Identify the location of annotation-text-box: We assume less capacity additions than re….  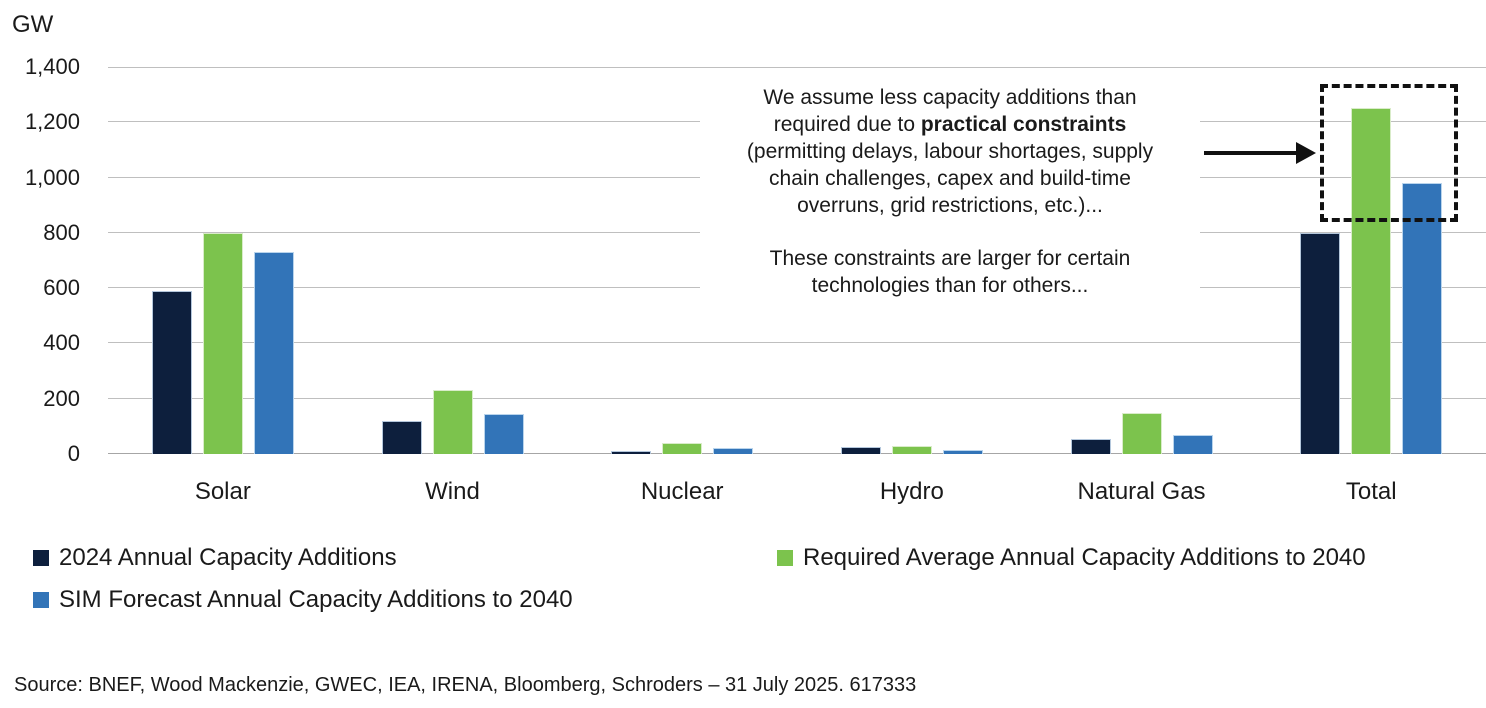
(950, 197).